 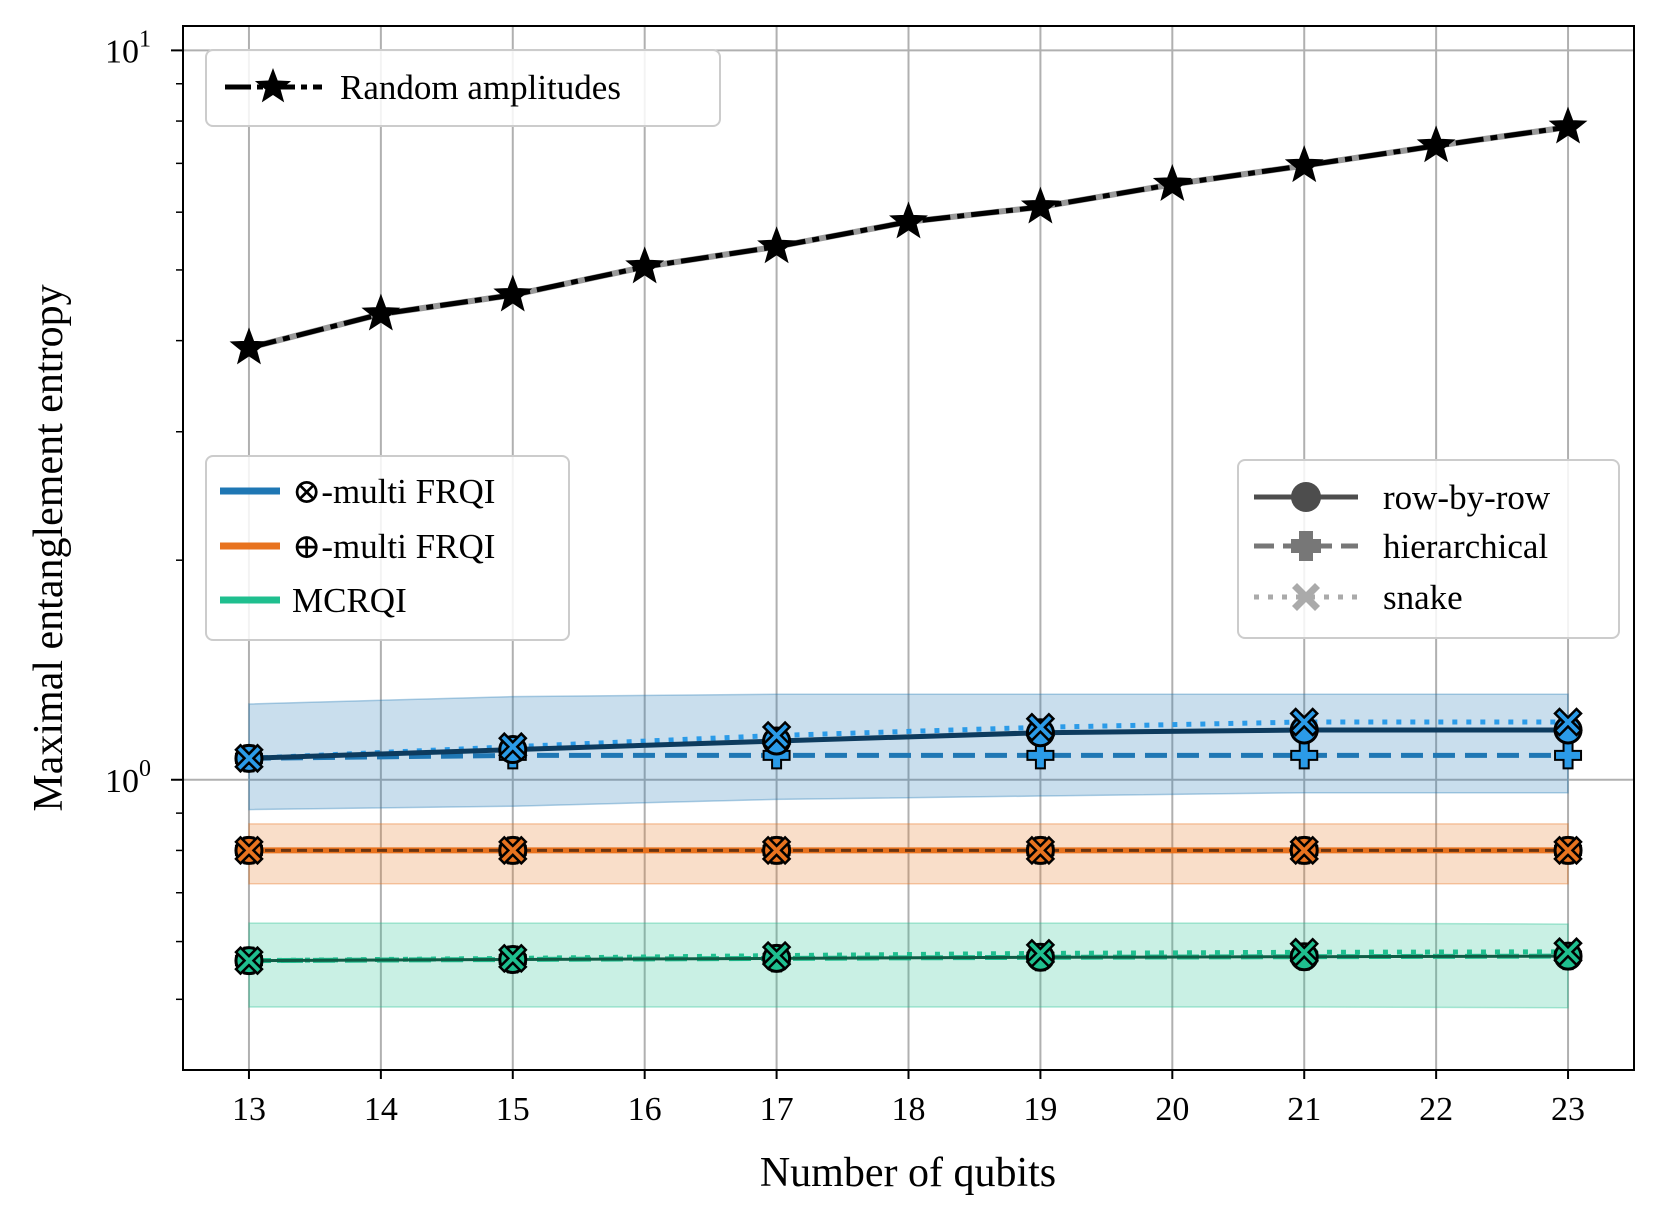 I want to click on legend-hierarchical-label: hierarchical, so click(x=1465, y=546).